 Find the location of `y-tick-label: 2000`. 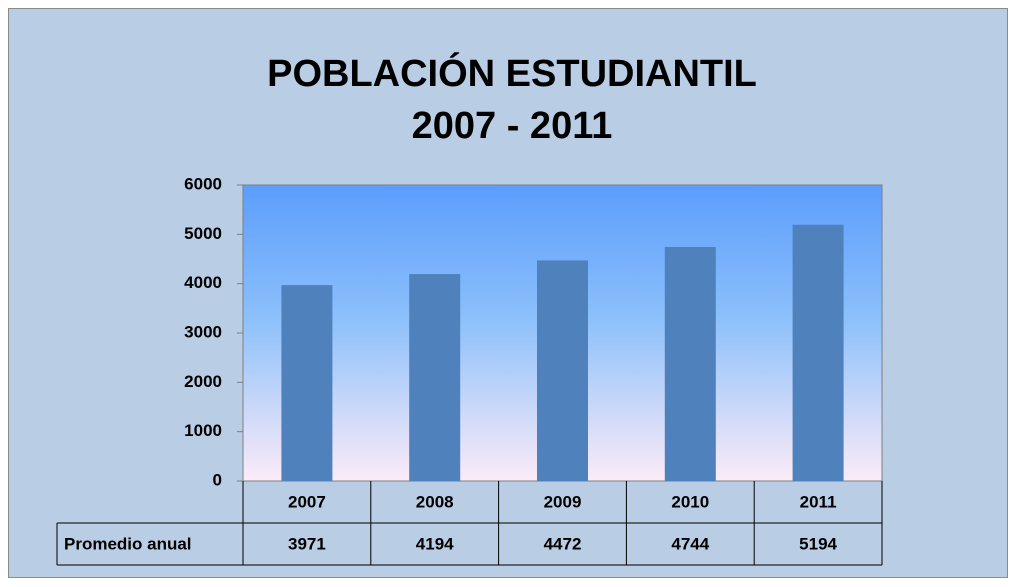

y-tick-label: 2000 is located at coordinates (203, 381).